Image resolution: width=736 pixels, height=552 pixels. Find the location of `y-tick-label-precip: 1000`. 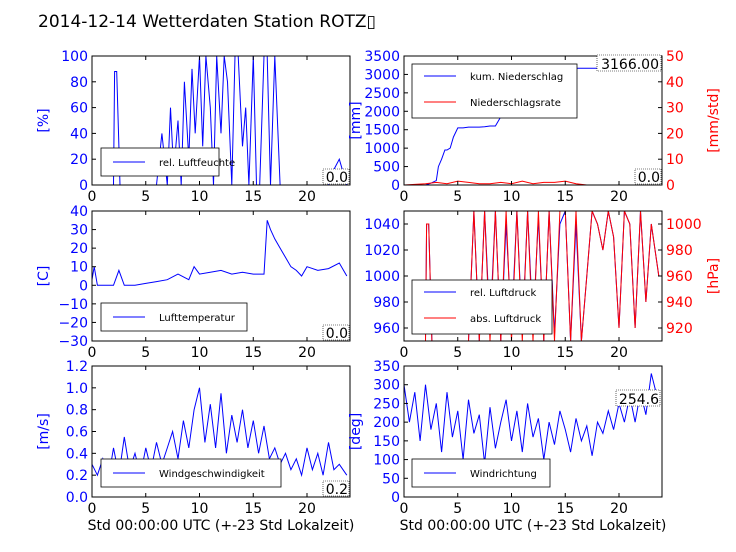

y-tick-label-precip: 1000 is located at coordinates (382, 149).